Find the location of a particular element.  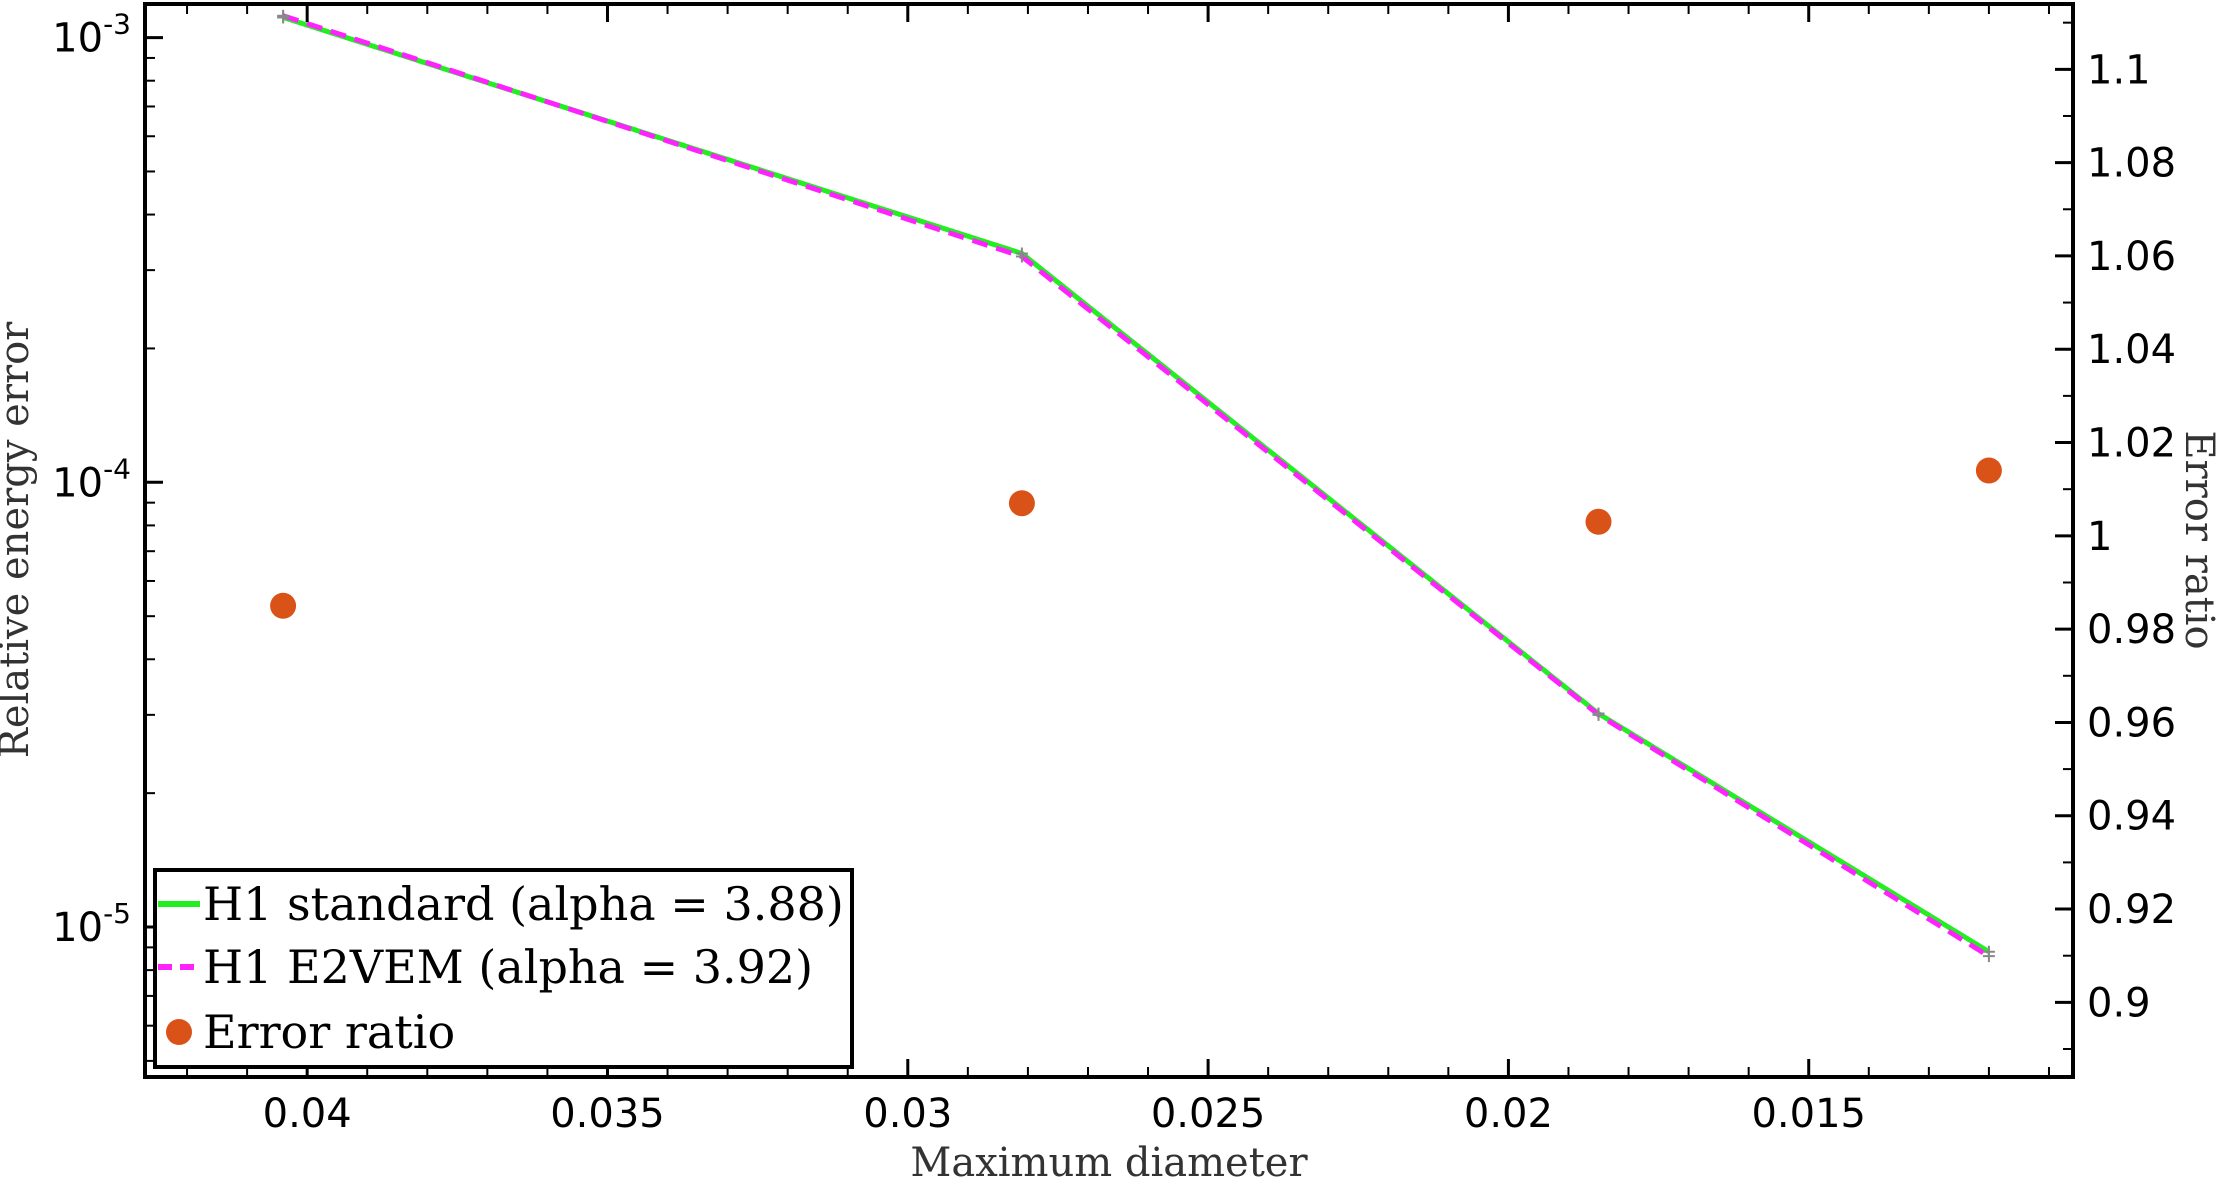

x-tick-label: 0.035 is located at coordinates (607, 1114).